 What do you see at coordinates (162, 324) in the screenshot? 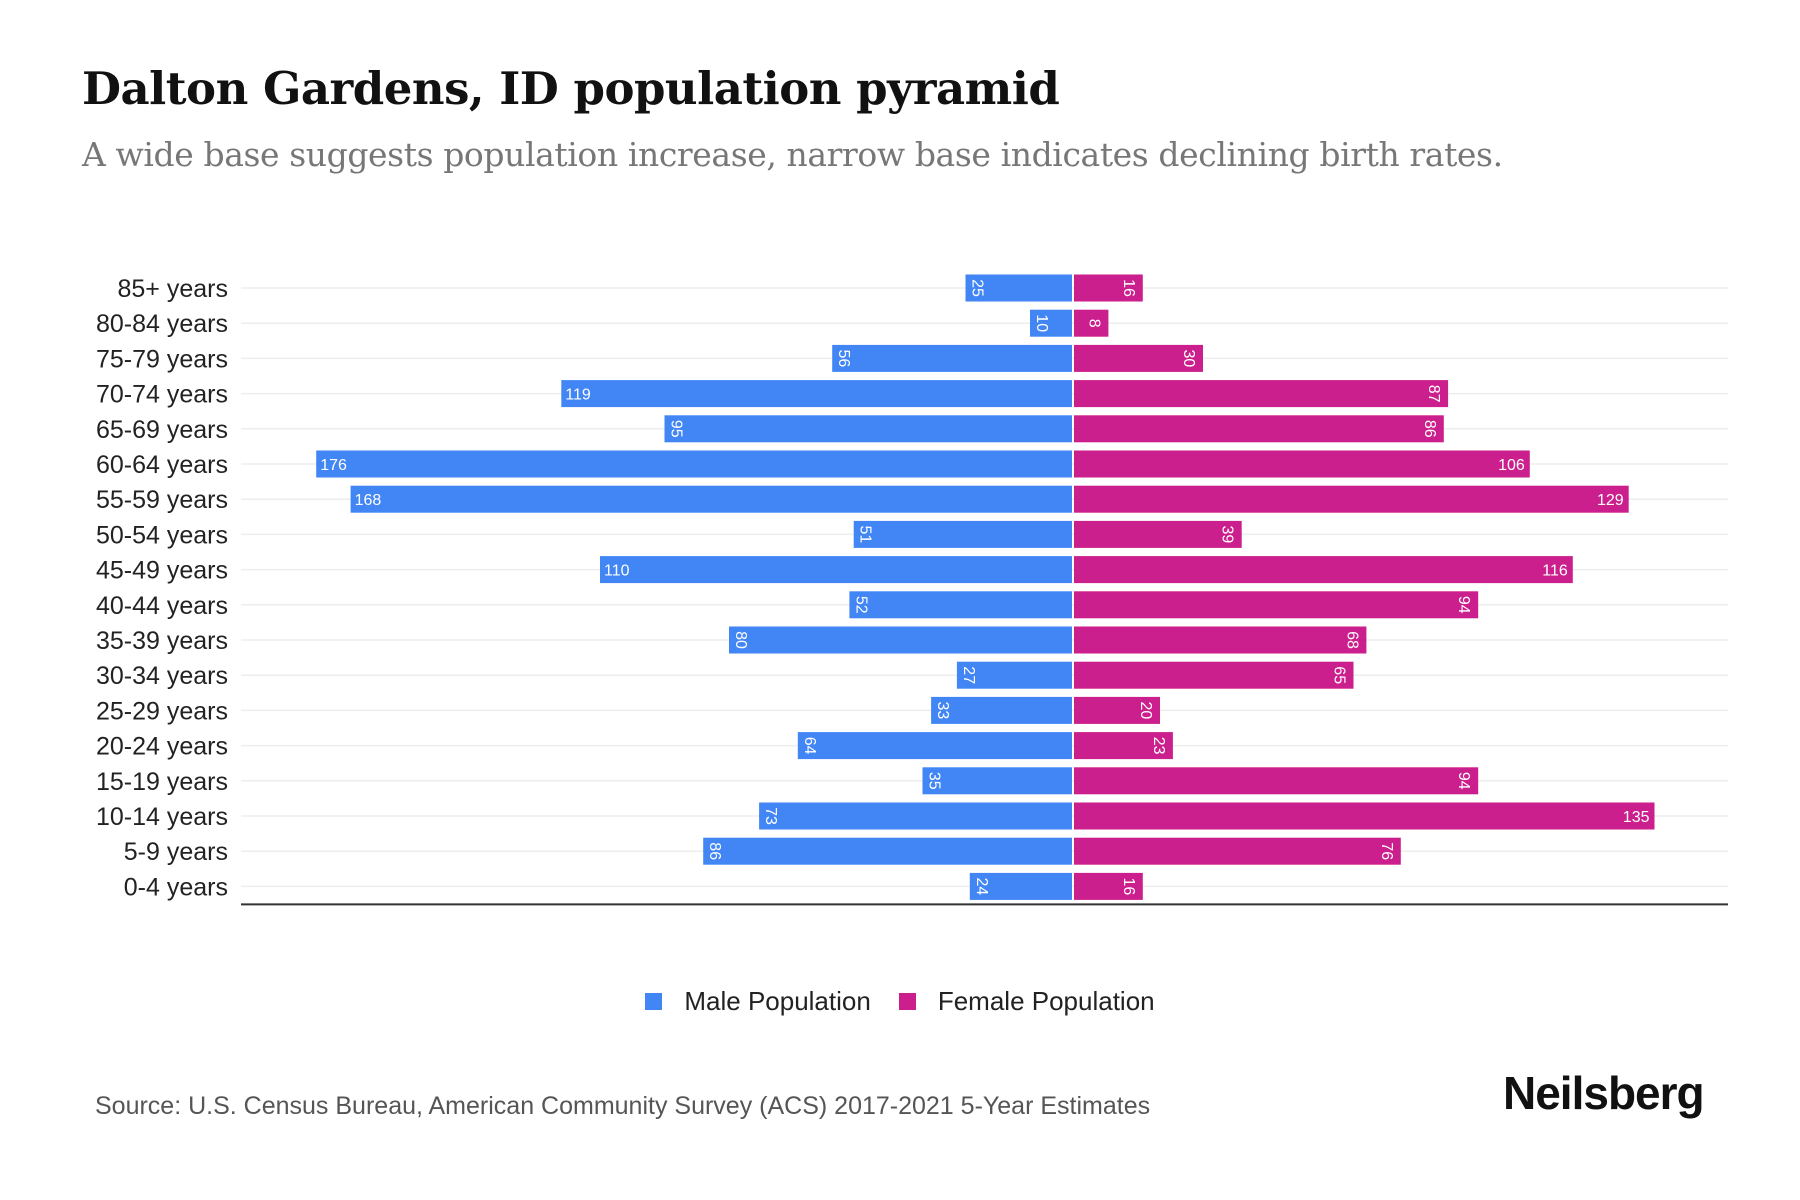
I see `category-label: 80-84 years` at bounding box center [162, 324].